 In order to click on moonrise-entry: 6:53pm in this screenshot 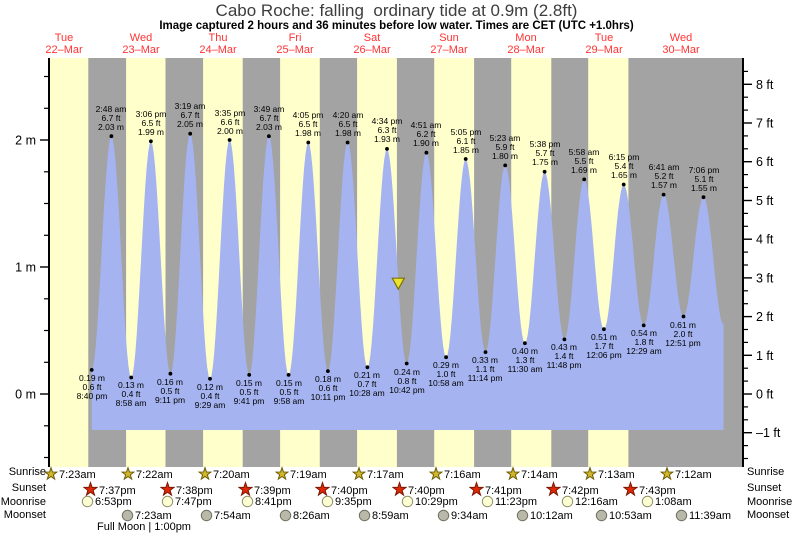, I will do `click(106, 502)`.